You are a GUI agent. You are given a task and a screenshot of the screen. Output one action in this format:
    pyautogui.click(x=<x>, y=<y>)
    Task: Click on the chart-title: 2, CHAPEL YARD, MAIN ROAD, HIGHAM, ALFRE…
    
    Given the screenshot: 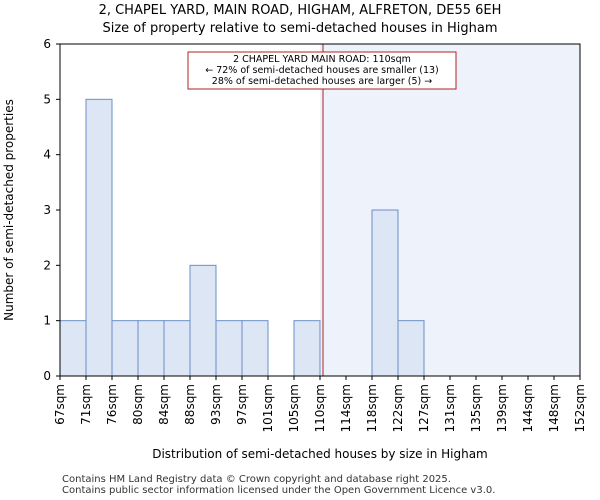 What is the action you would take?
    pyautogui.click(x=300, y=10)
    